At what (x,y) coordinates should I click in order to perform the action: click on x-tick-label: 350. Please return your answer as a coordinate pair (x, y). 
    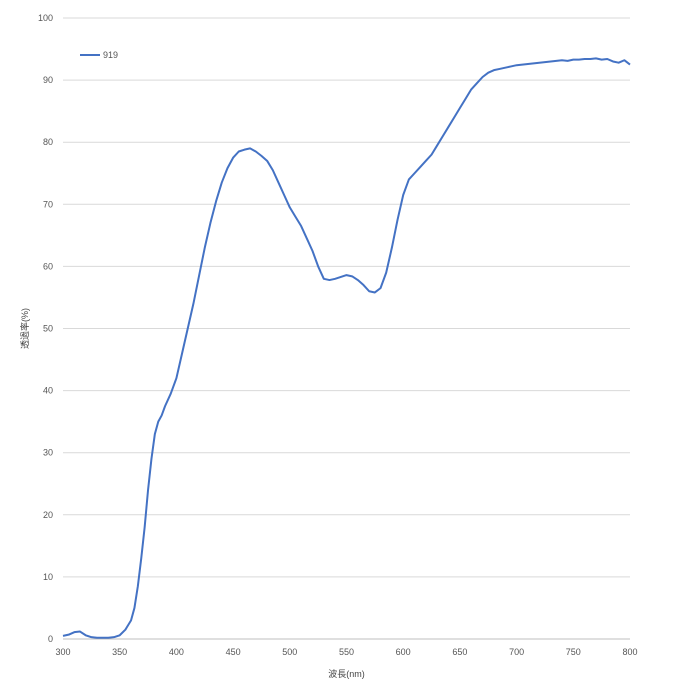
    Looking at the image, I should click on (119, 652).